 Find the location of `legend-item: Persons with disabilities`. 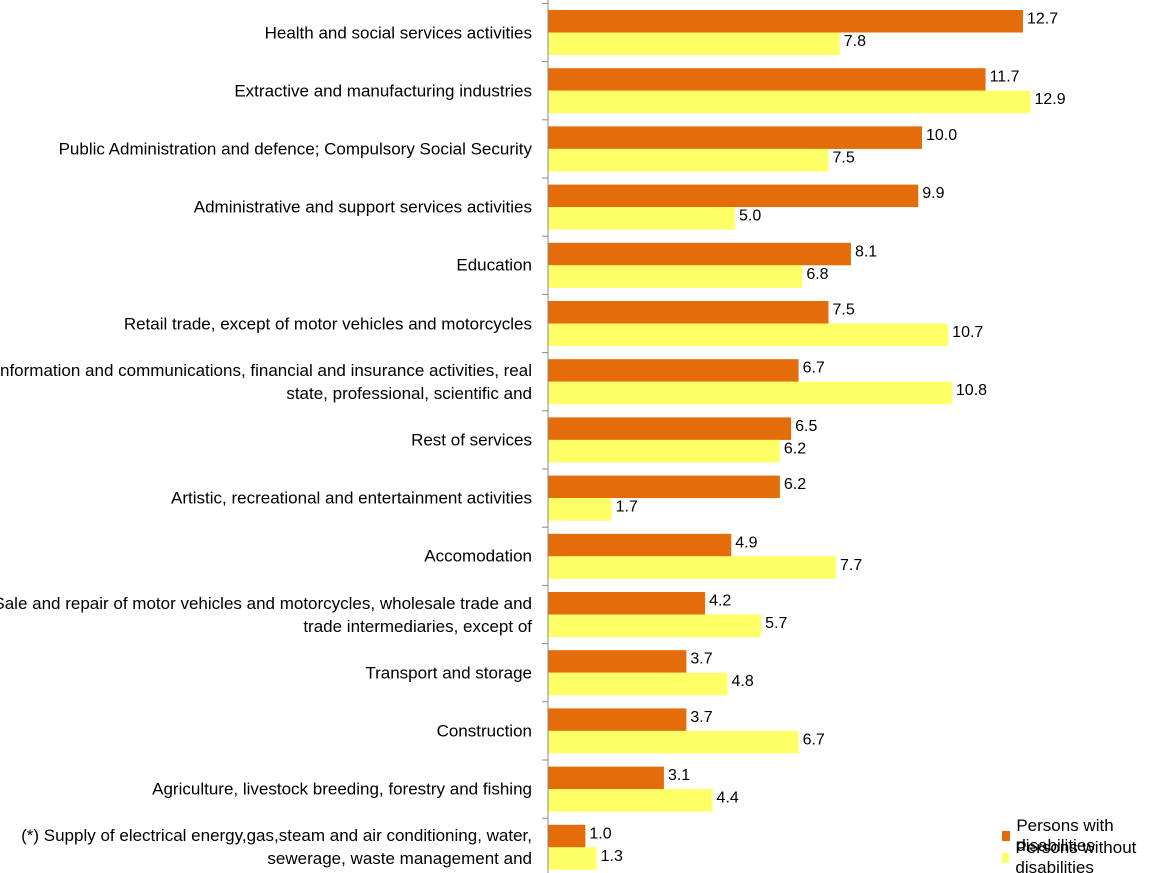

legend-item: Persons with disabilities is located at coordinates (1084, 836).